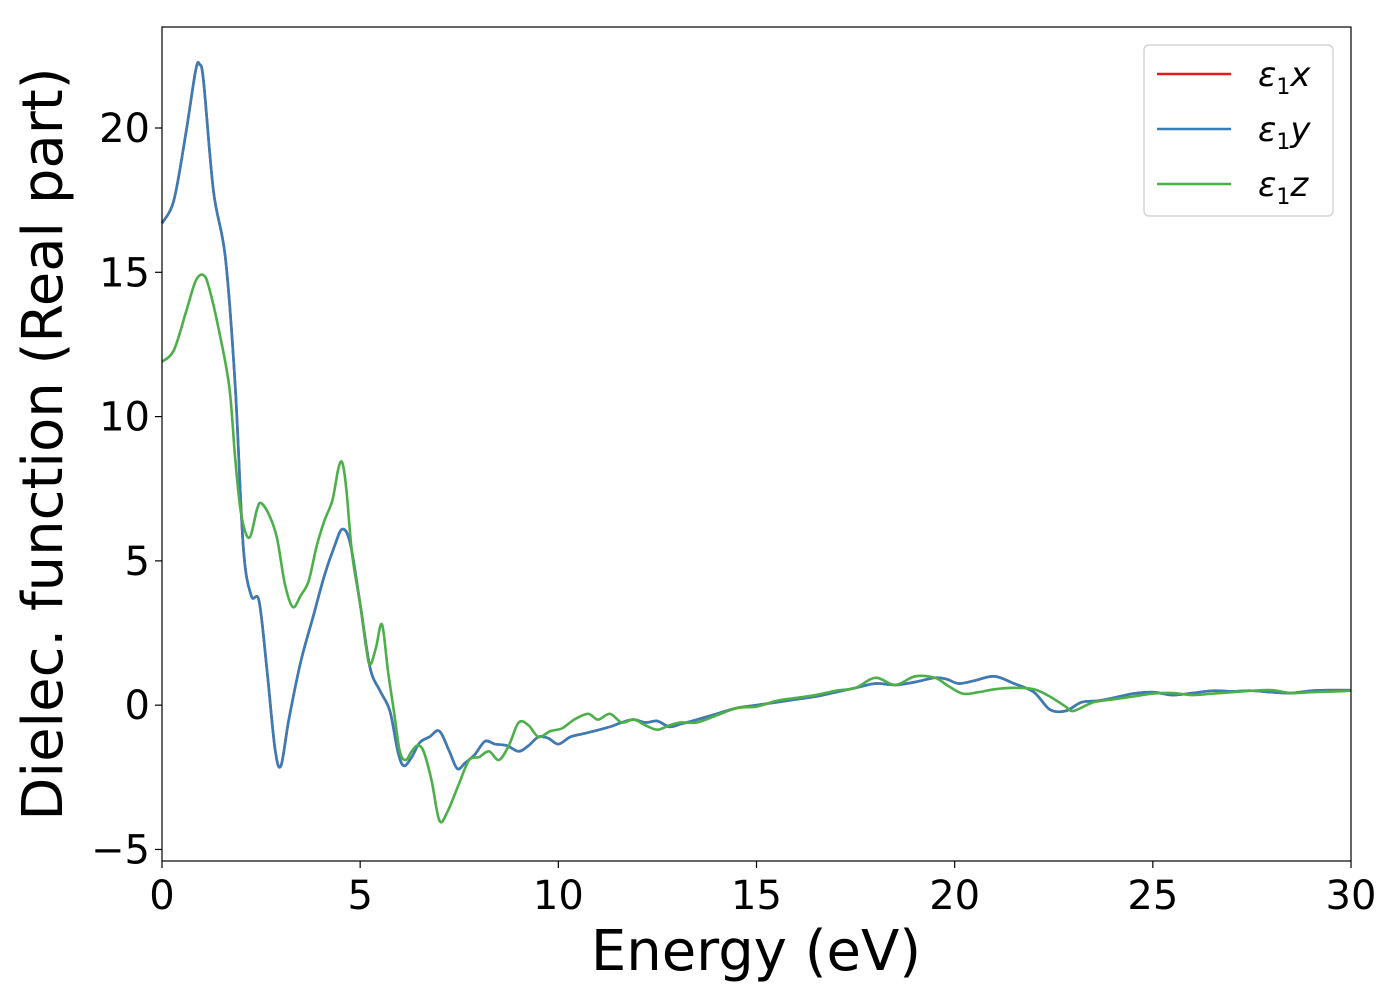  I want to click on x-tick-label: 15, so click(756, 896).